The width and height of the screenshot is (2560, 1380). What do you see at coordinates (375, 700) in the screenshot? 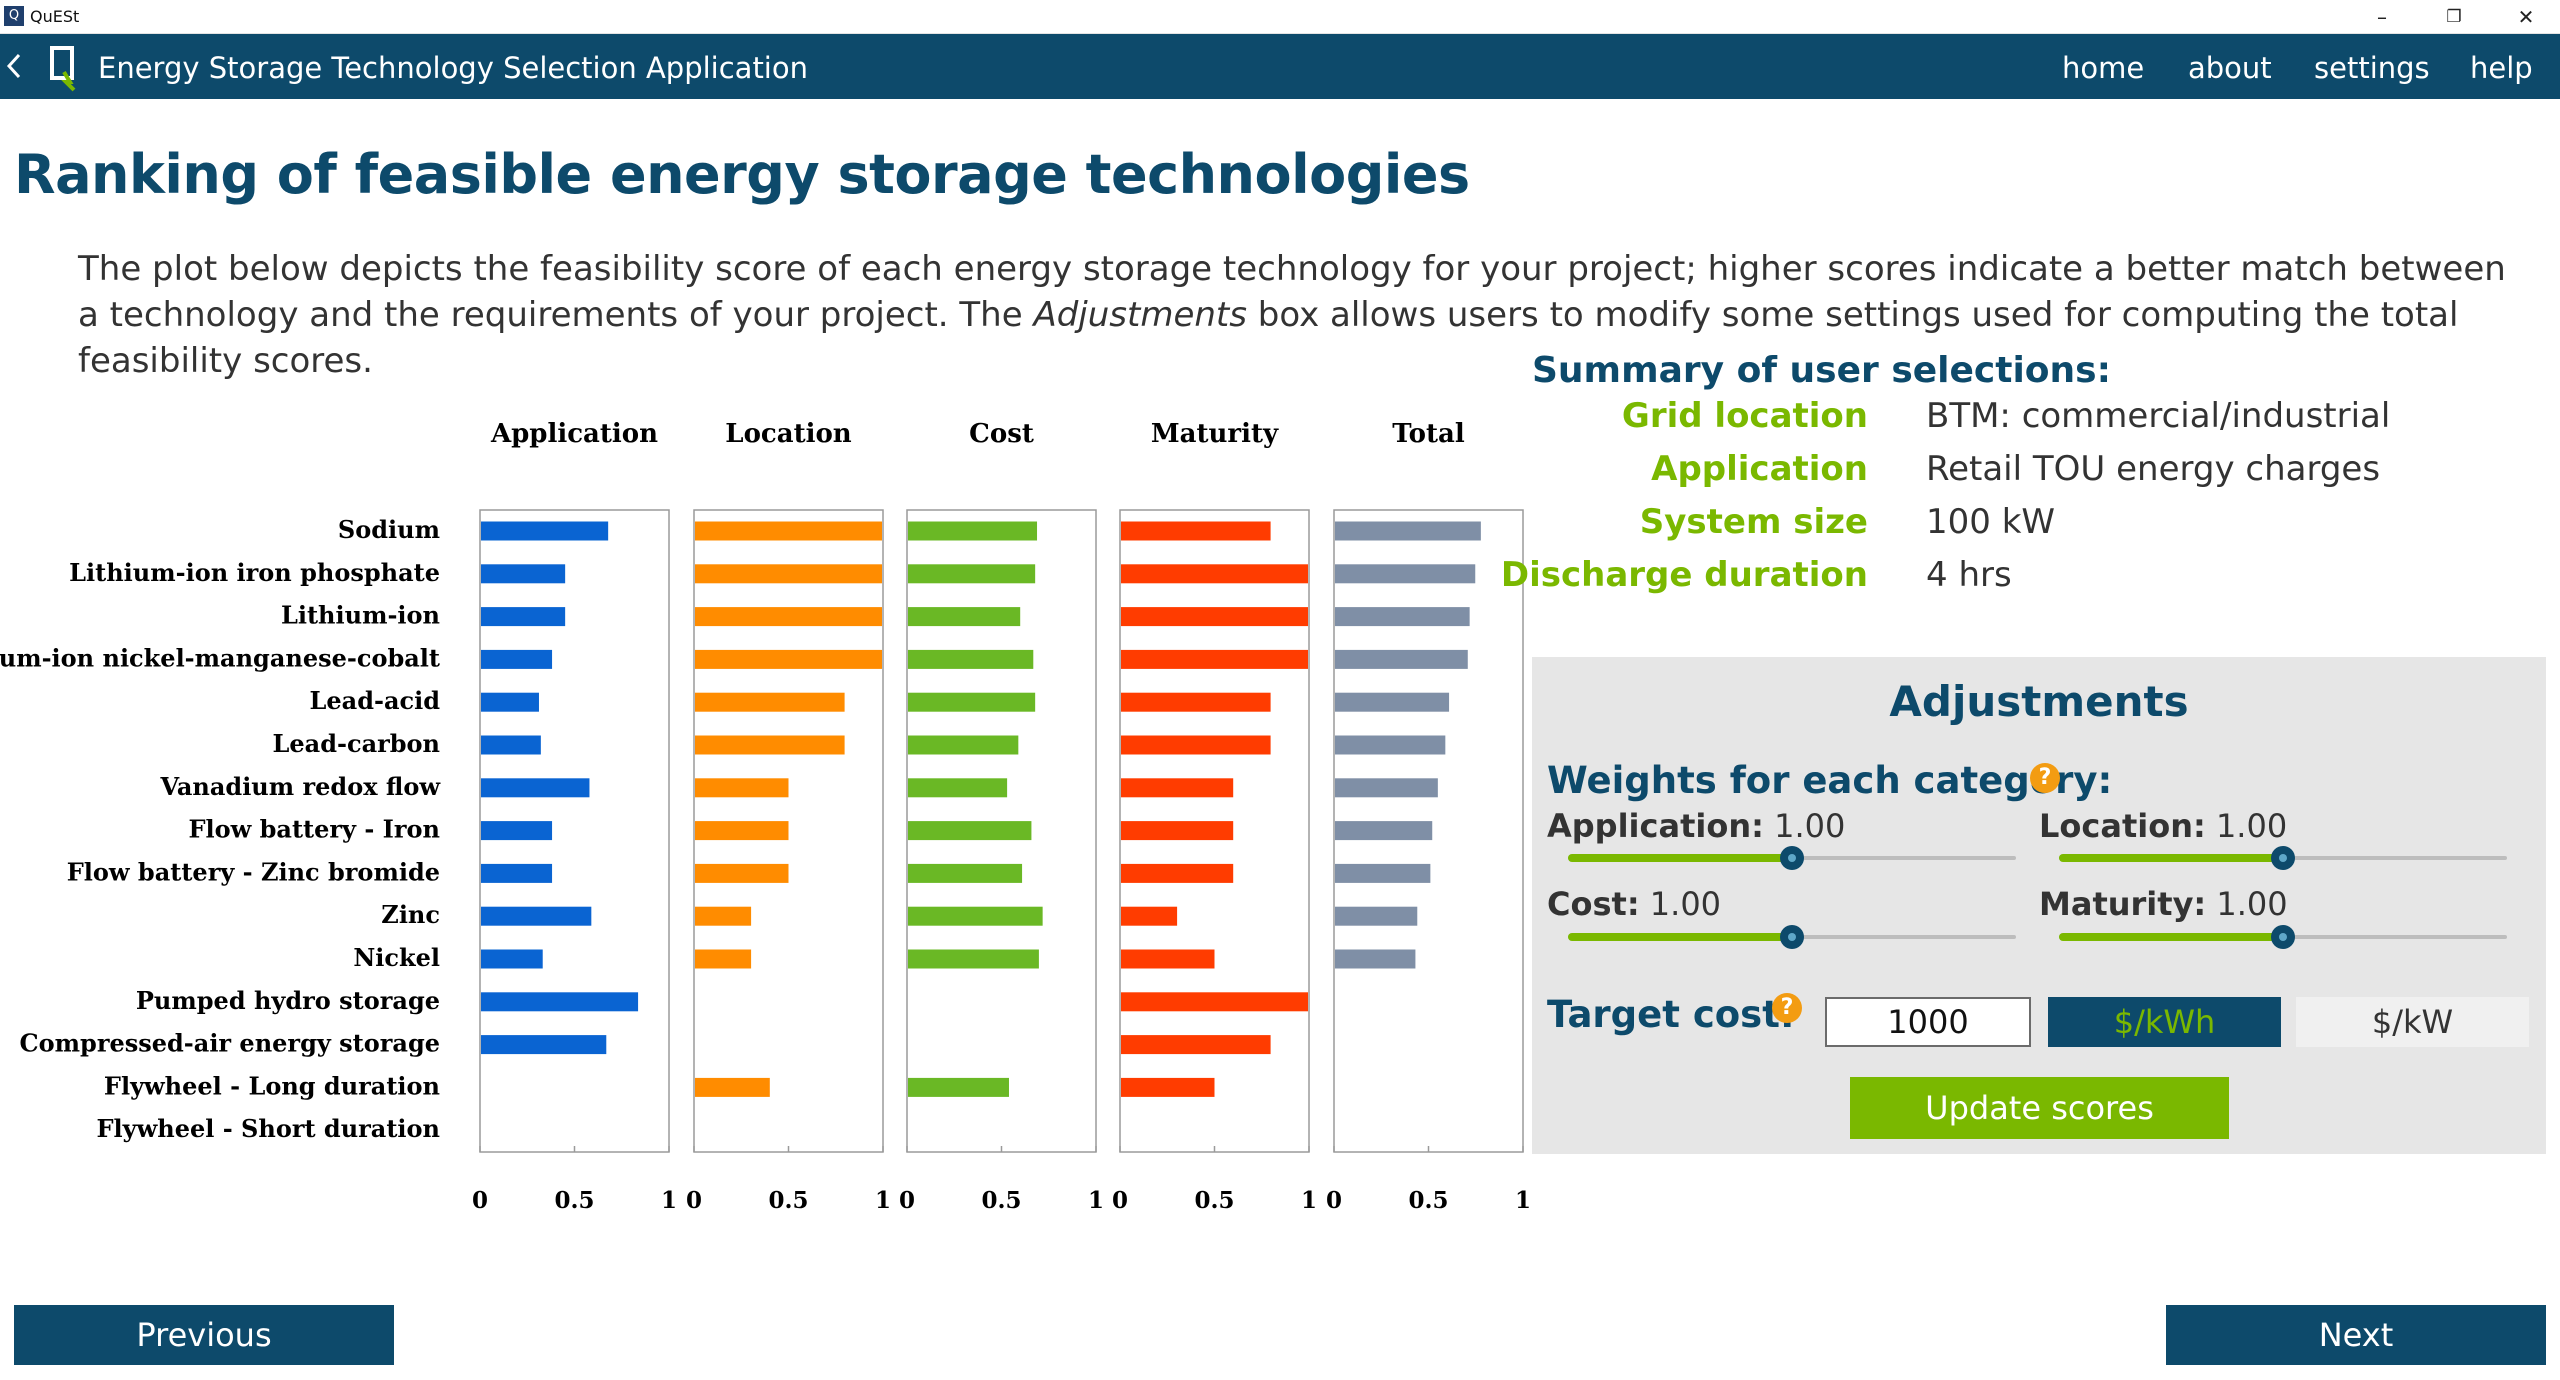
I see `category-label: Lead-acid` at bounding box center [375, 700].